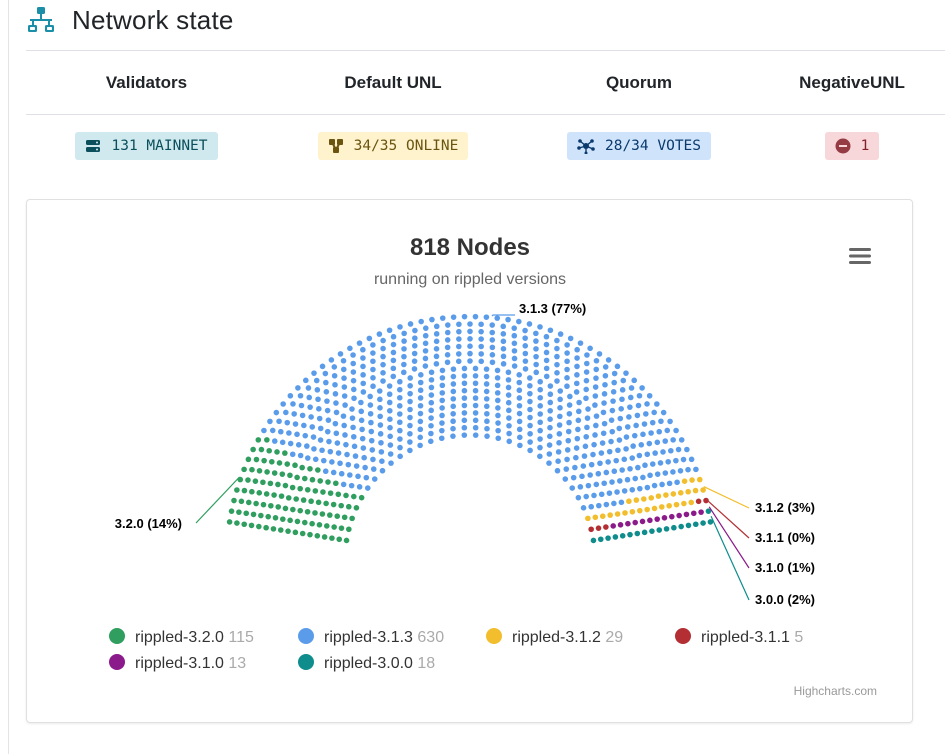  Describe the element at coordinates (554, 637) in the screenshot. I see `legend-item: rippled-3.1.2 29` at that location.